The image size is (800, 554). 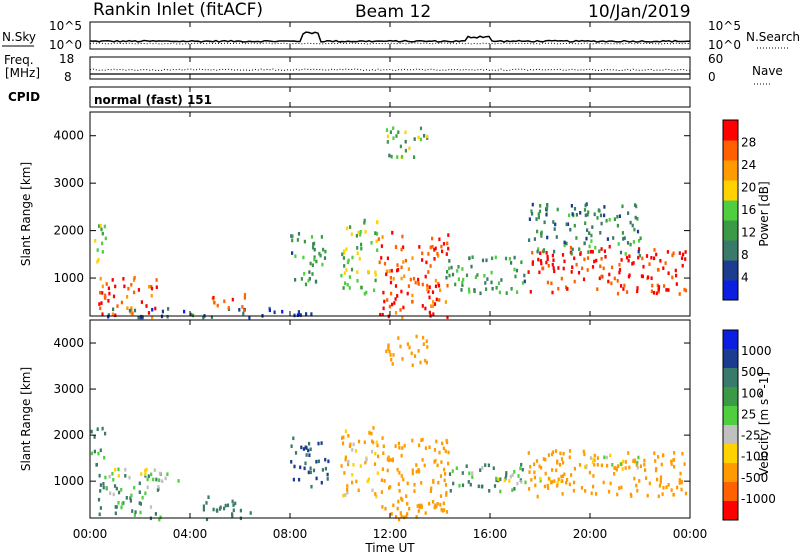 I want to click on x-tick-label: 20:00, so click(x=590, y=534).